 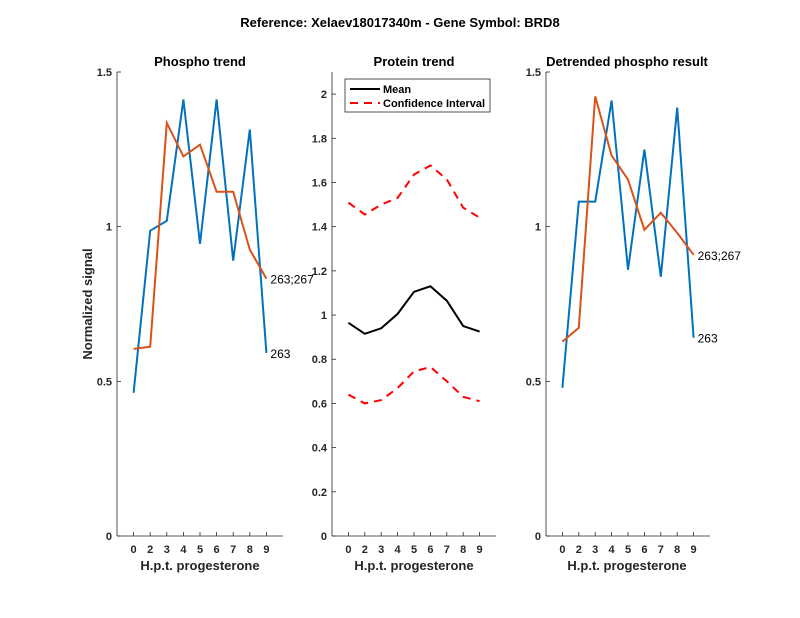 What do you see at coordinates (199, 565) in the screenshot?
I see `phospho-trend-xlabel: H.p.t. progesterone` at bounding box center [199, 565].